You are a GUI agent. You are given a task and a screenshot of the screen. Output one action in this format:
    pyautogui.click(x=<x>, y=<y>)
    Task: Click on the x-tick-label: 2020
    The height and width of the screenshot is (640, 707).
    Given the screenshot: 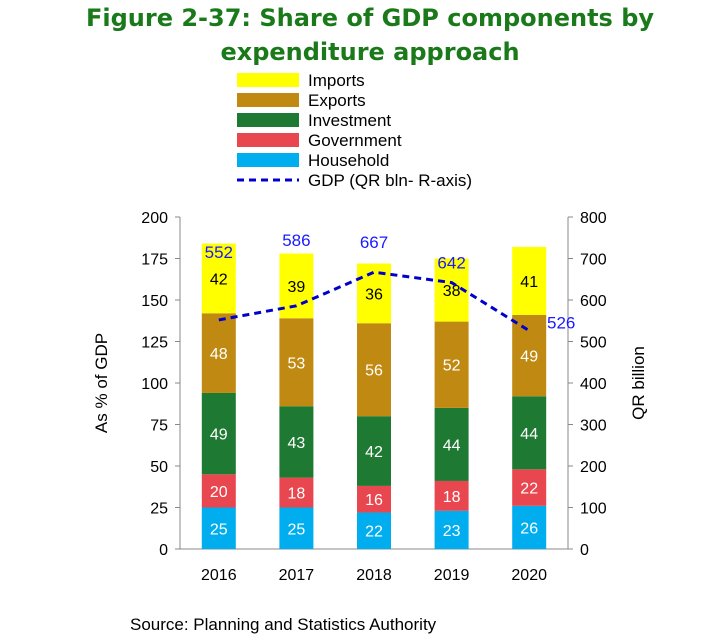 What is the action you would take?
    pyautogui.click(x=529, y=575)
    